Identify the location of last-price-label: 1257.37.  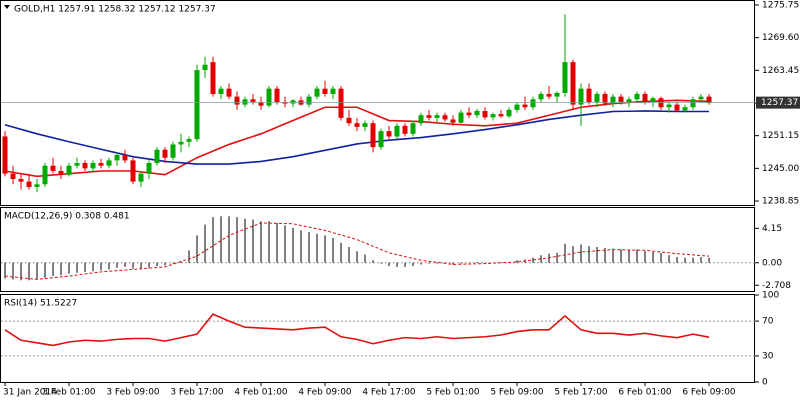
(779, 103).